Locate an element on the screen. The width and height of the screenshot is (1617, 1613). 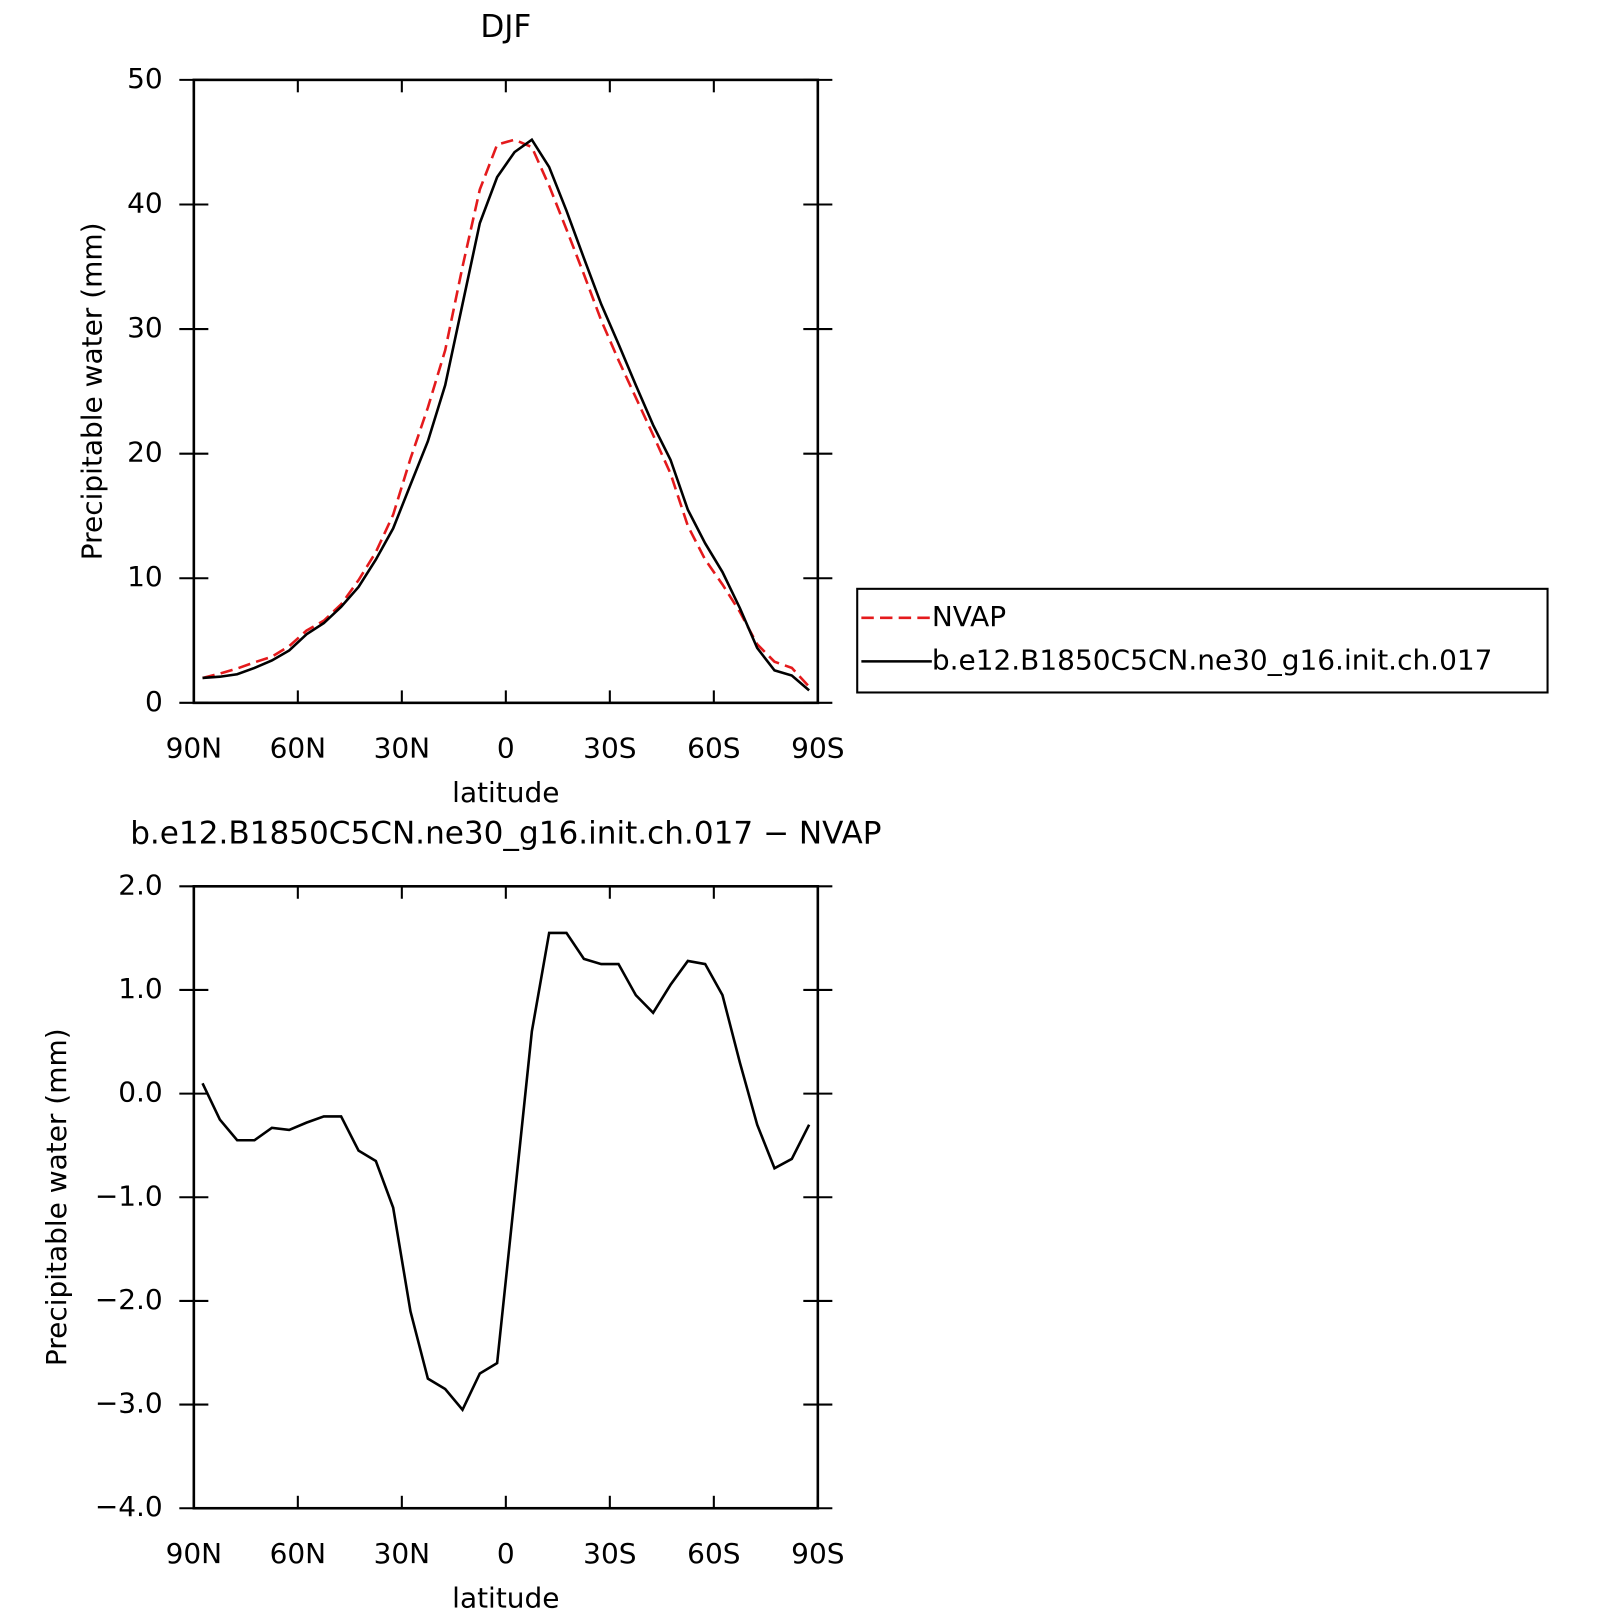
chart-title: DJF is located at coordinates (505, 27).